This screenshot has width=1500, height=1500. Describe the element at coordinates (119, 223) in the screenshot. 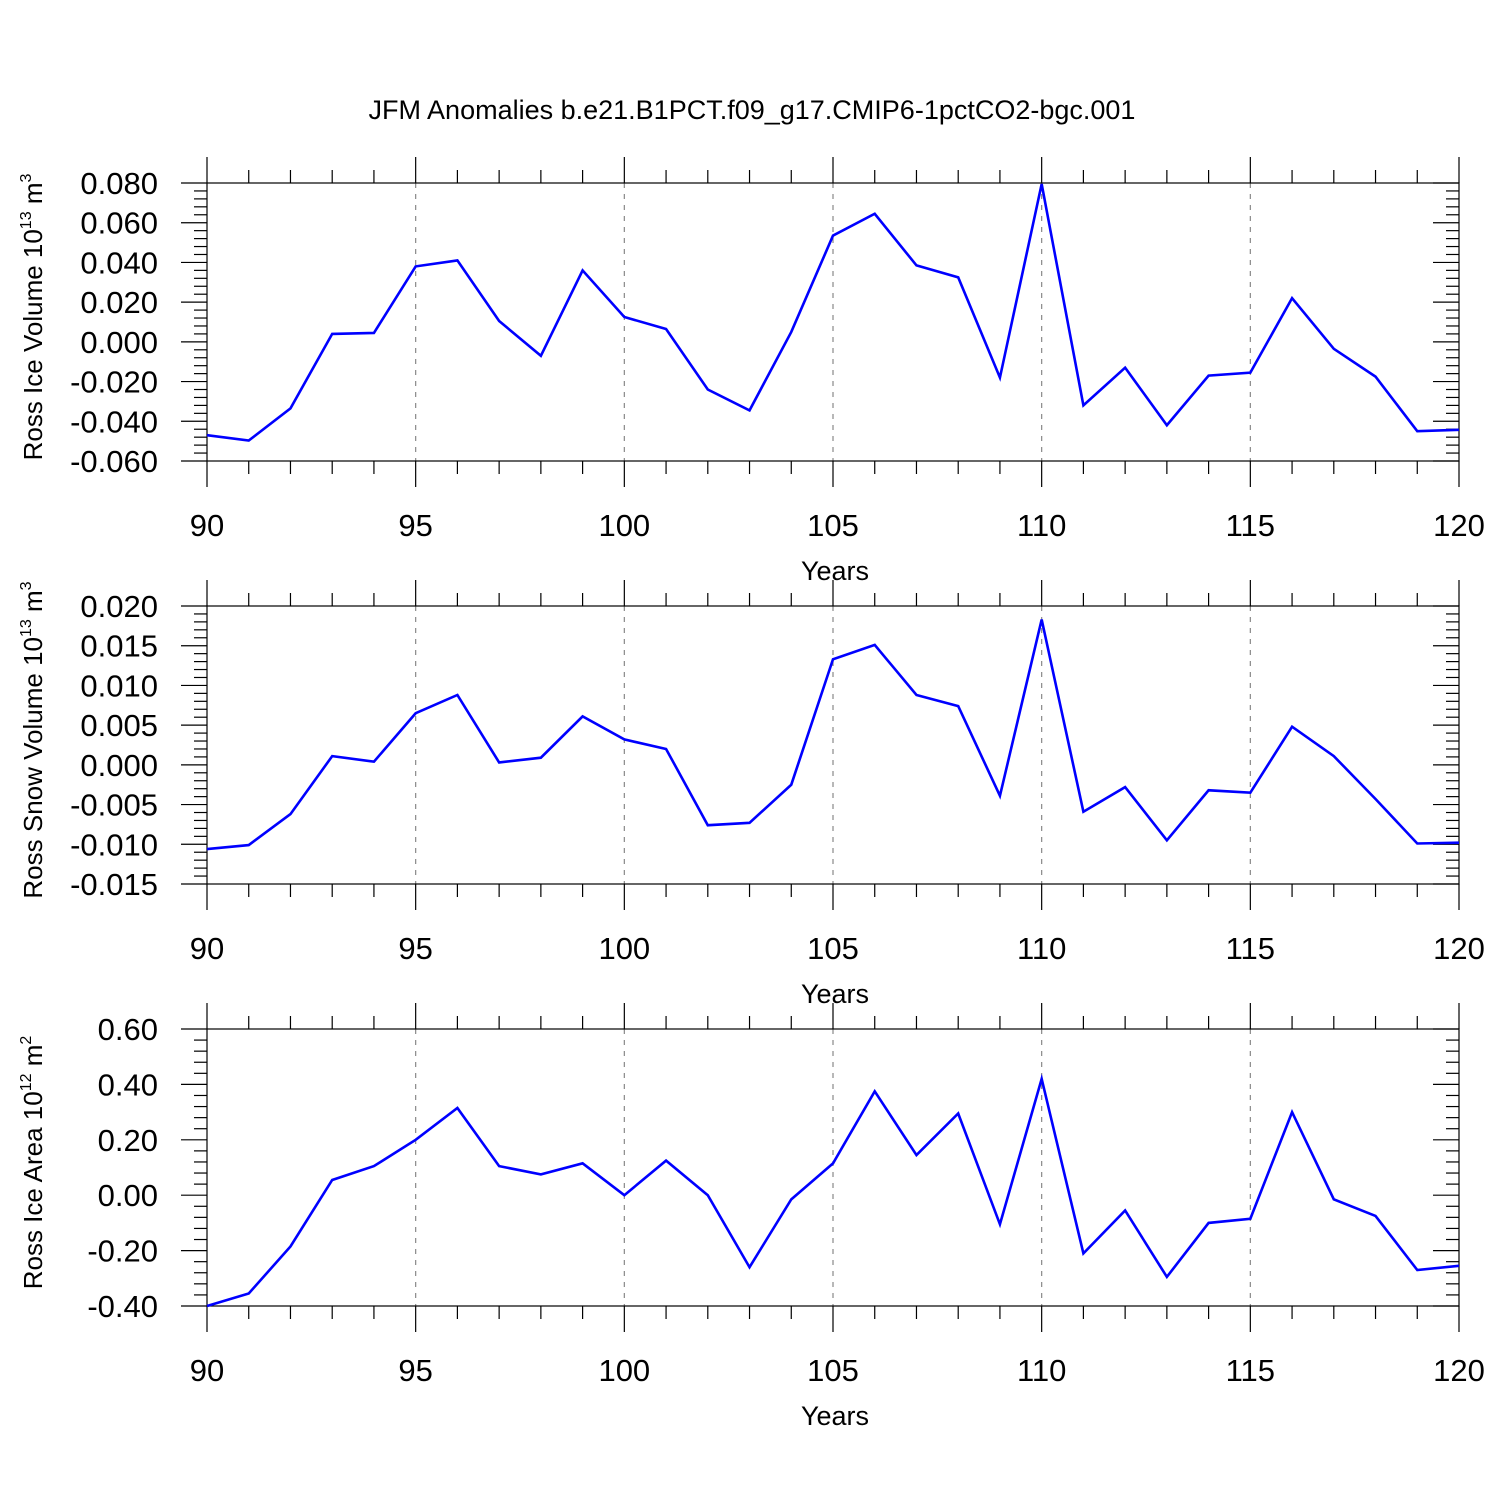

I see `y-tick-label: 0.060` at that location.